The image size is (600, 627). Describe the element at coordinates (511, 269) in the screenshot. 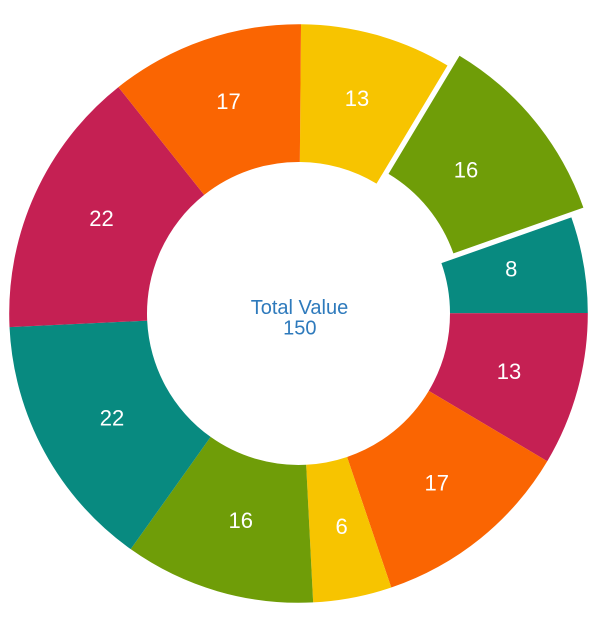

I see `svg-text: 8` at that location.